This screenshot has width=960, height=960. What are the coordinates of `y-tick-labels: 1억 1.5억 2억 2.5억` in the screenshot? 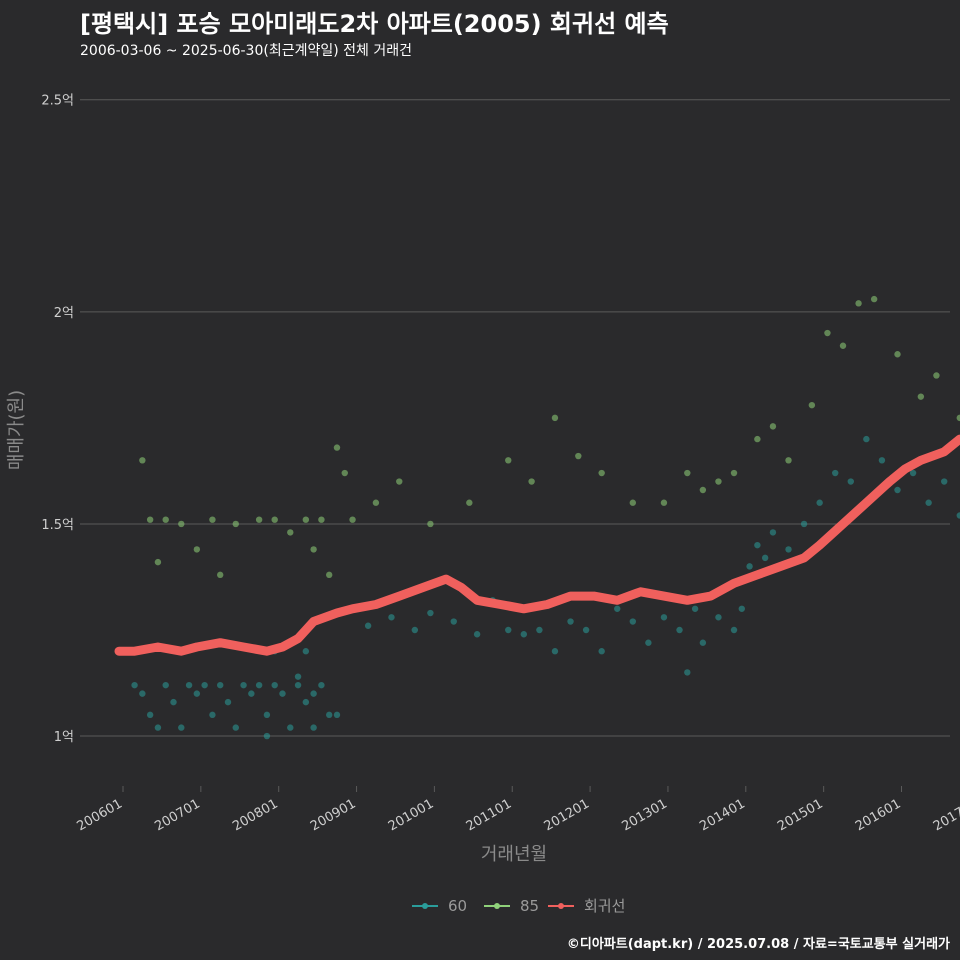 It's located at (57, 419).